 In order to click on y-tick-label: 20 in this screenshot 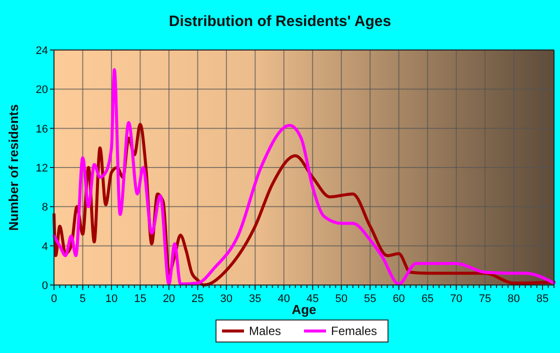, I will do `click(42, 90)`.